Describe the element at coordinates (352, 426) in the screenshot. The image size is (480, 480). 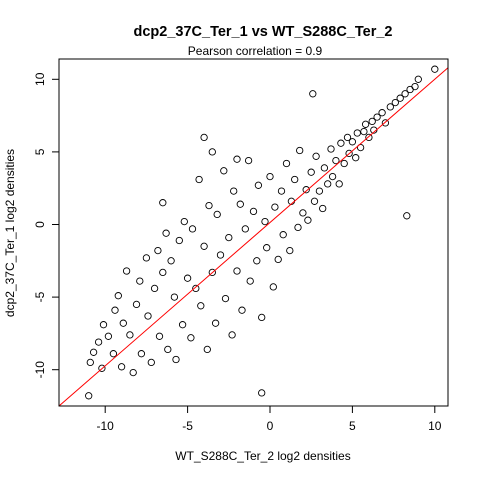
I see `x-tick-label: 5` at that location.